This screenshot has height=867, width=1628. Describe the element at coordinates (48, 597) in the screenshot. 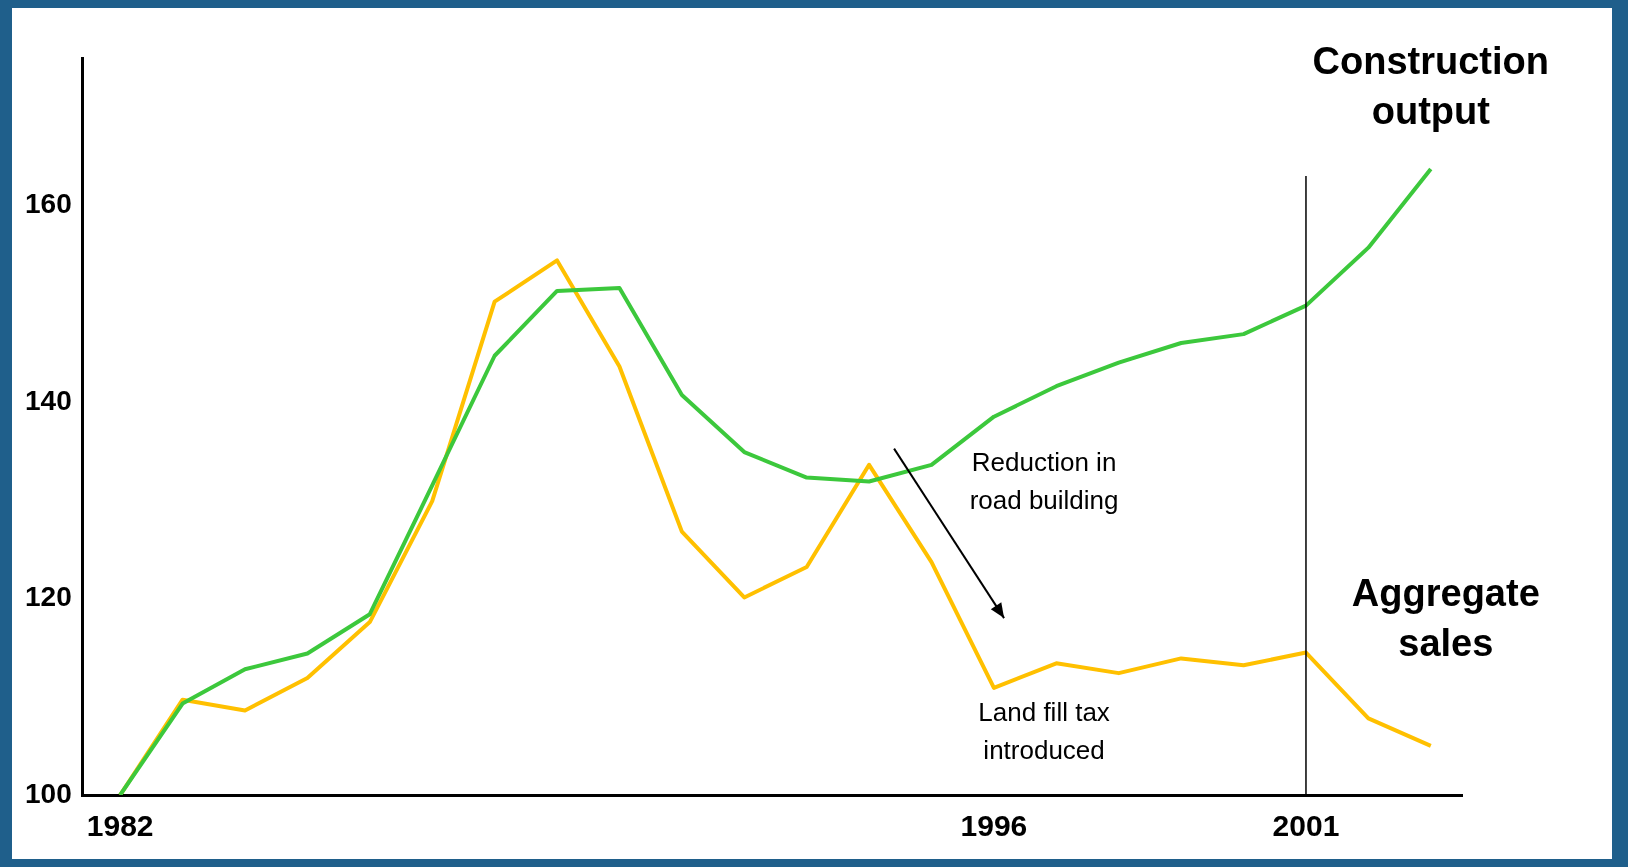

I see `y-tick-label: 120` at that location.